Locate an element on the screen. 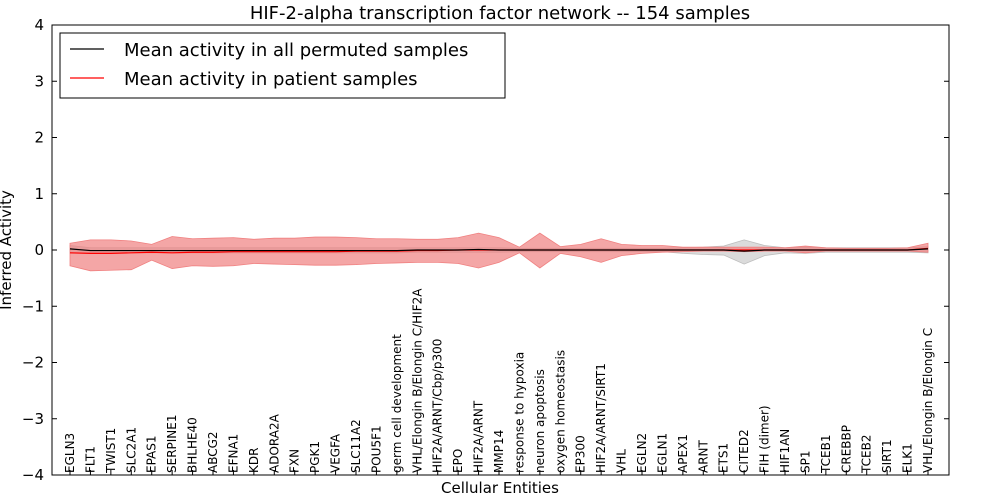 The width and height of the screenshot is (1000, 500). x-category-label: CITED2 is located at coordinates (744, 451).